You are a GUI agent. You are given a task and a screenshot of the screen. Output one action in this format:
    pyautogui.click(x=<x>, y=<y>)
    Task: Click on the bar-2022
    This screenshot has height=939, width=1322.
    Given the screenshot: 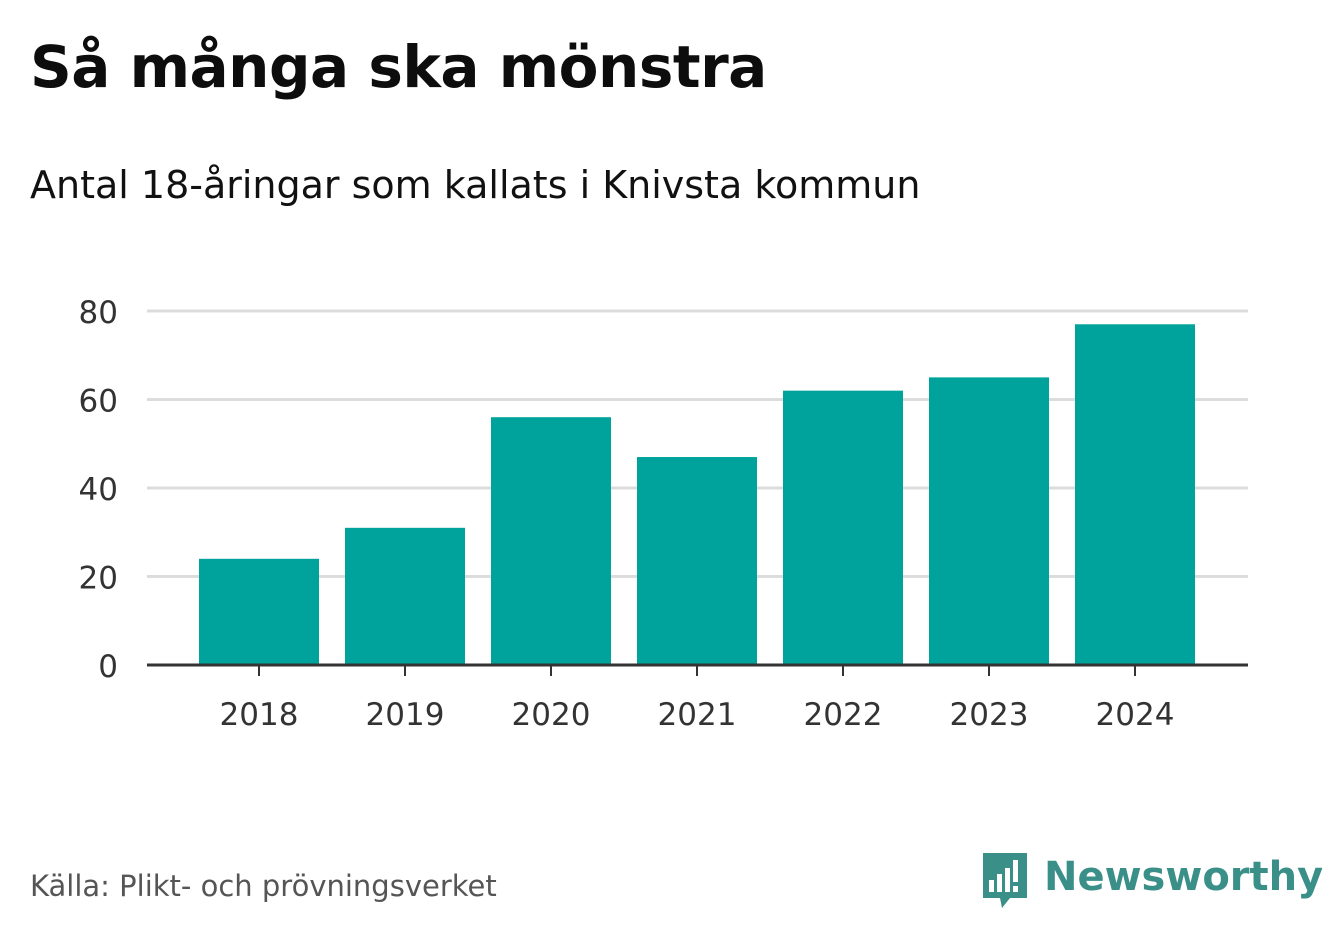 What is the action you would take?
    pyautogui.click(x=843, y=527)
    